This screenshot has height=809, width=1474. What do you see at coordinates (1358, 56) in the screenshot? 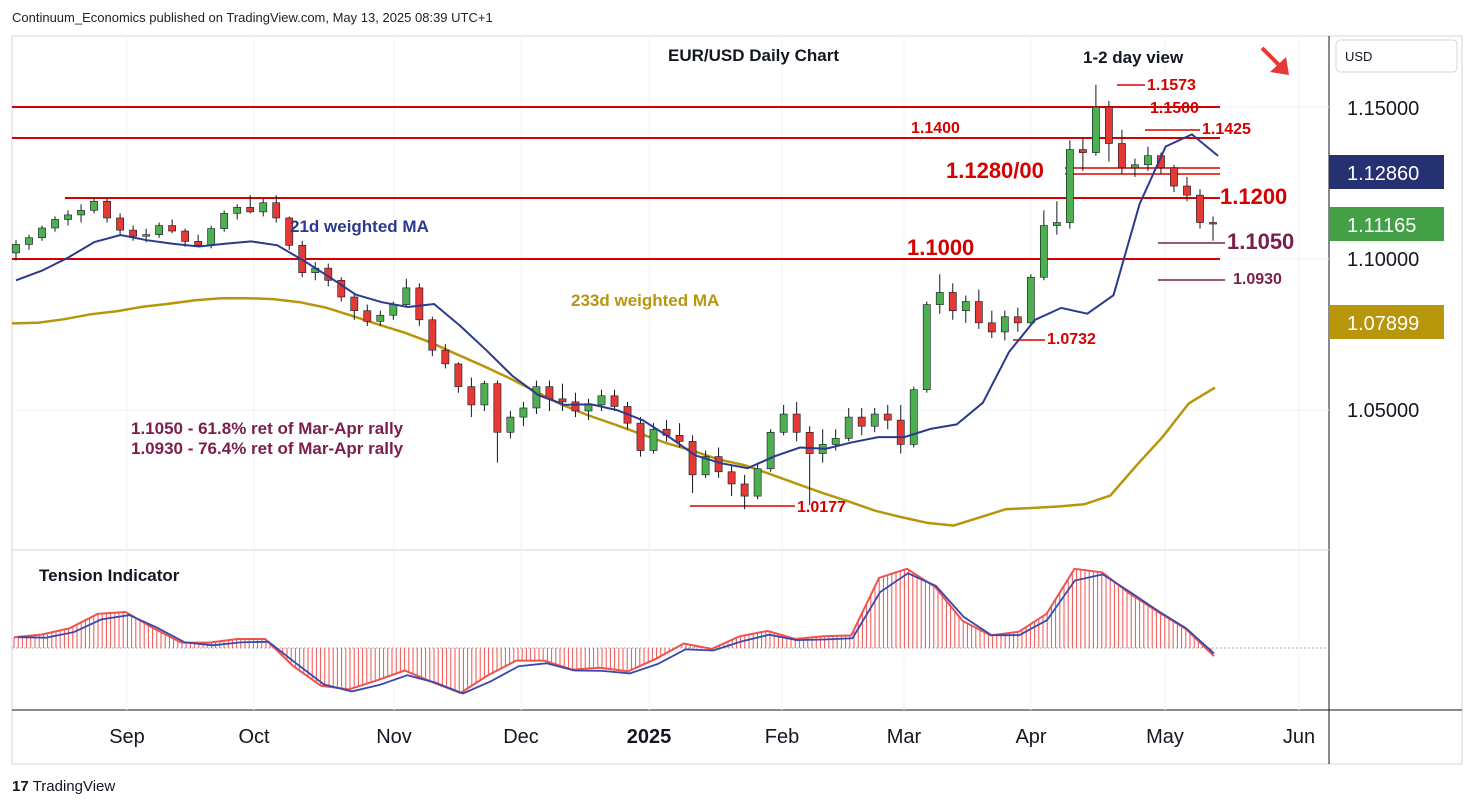
I see `currency-label: USD` at bounding box center [1358, 56].